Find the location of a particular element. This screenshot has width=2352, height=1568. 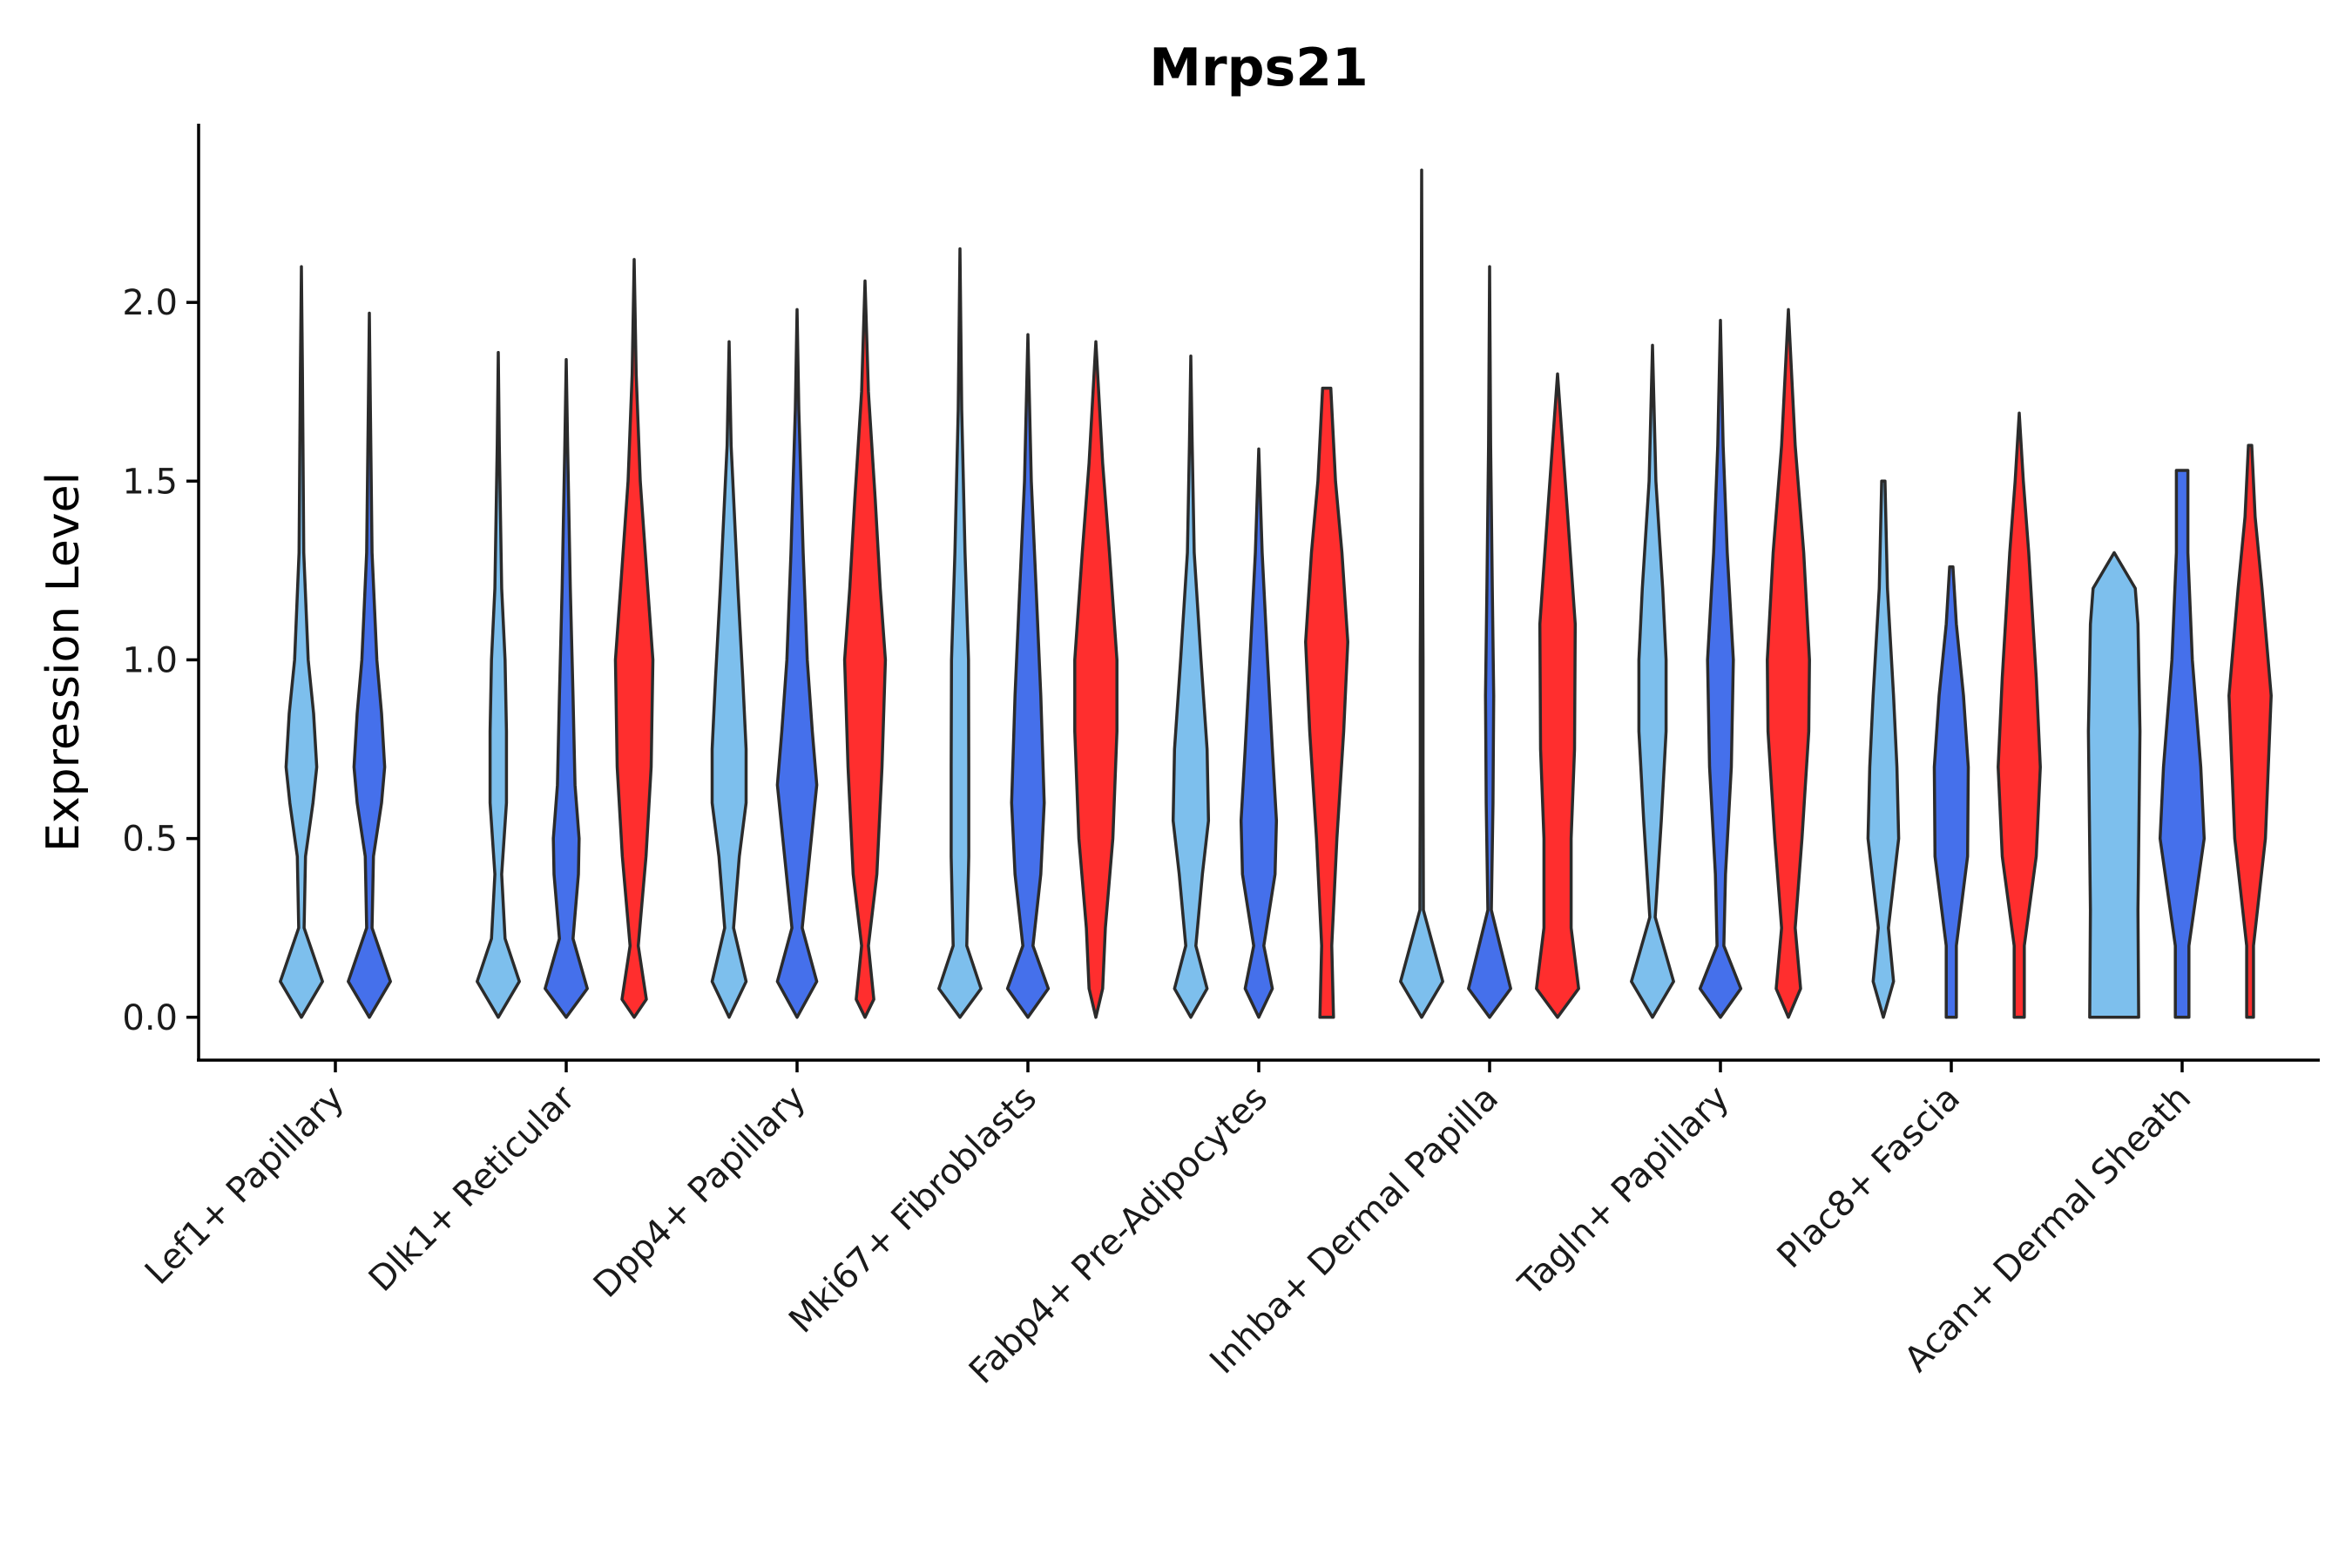

y-tick-label: 1.5 is located at coordinates (150, 482).